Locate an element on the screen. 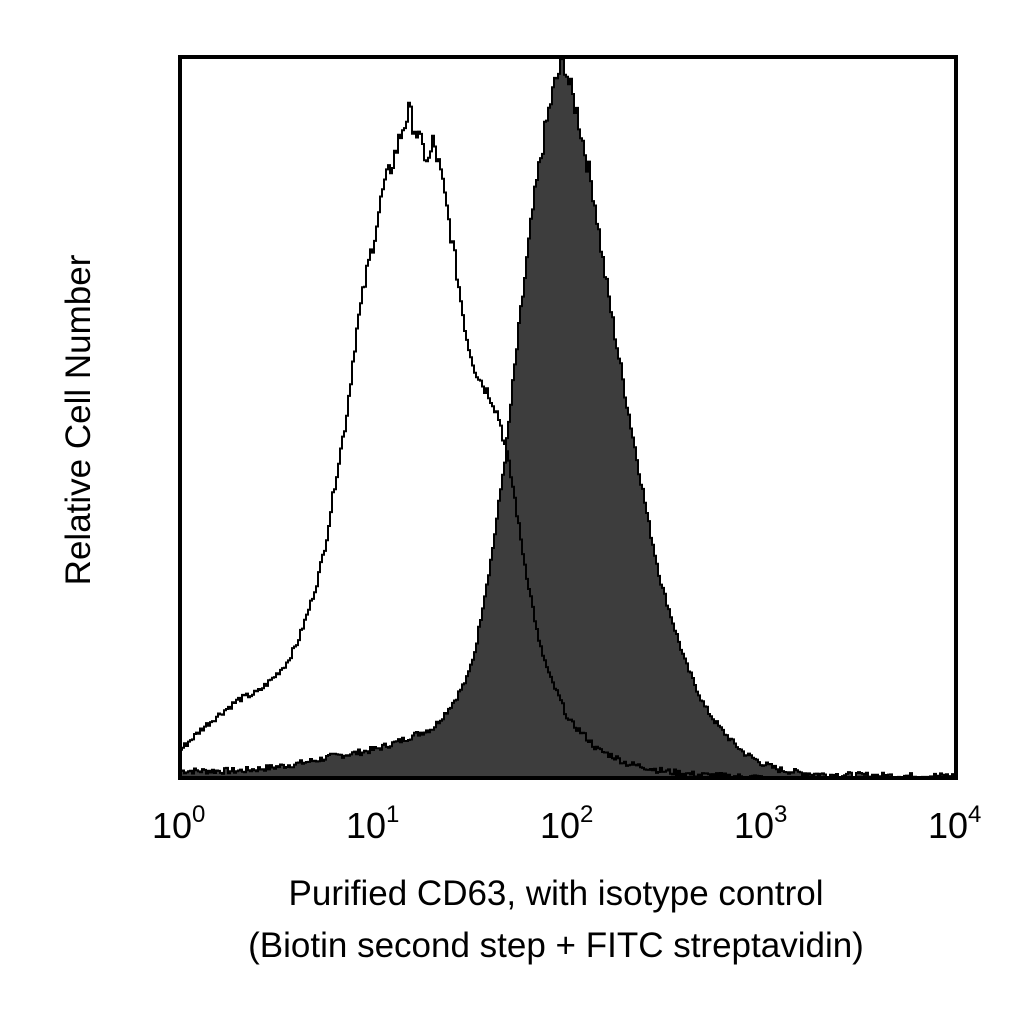 This screenshot has width=1024, height=1024. x-axis-title-line-2: (Biotin second step + FITC streptavidin) is located at coordinates (556, 945).